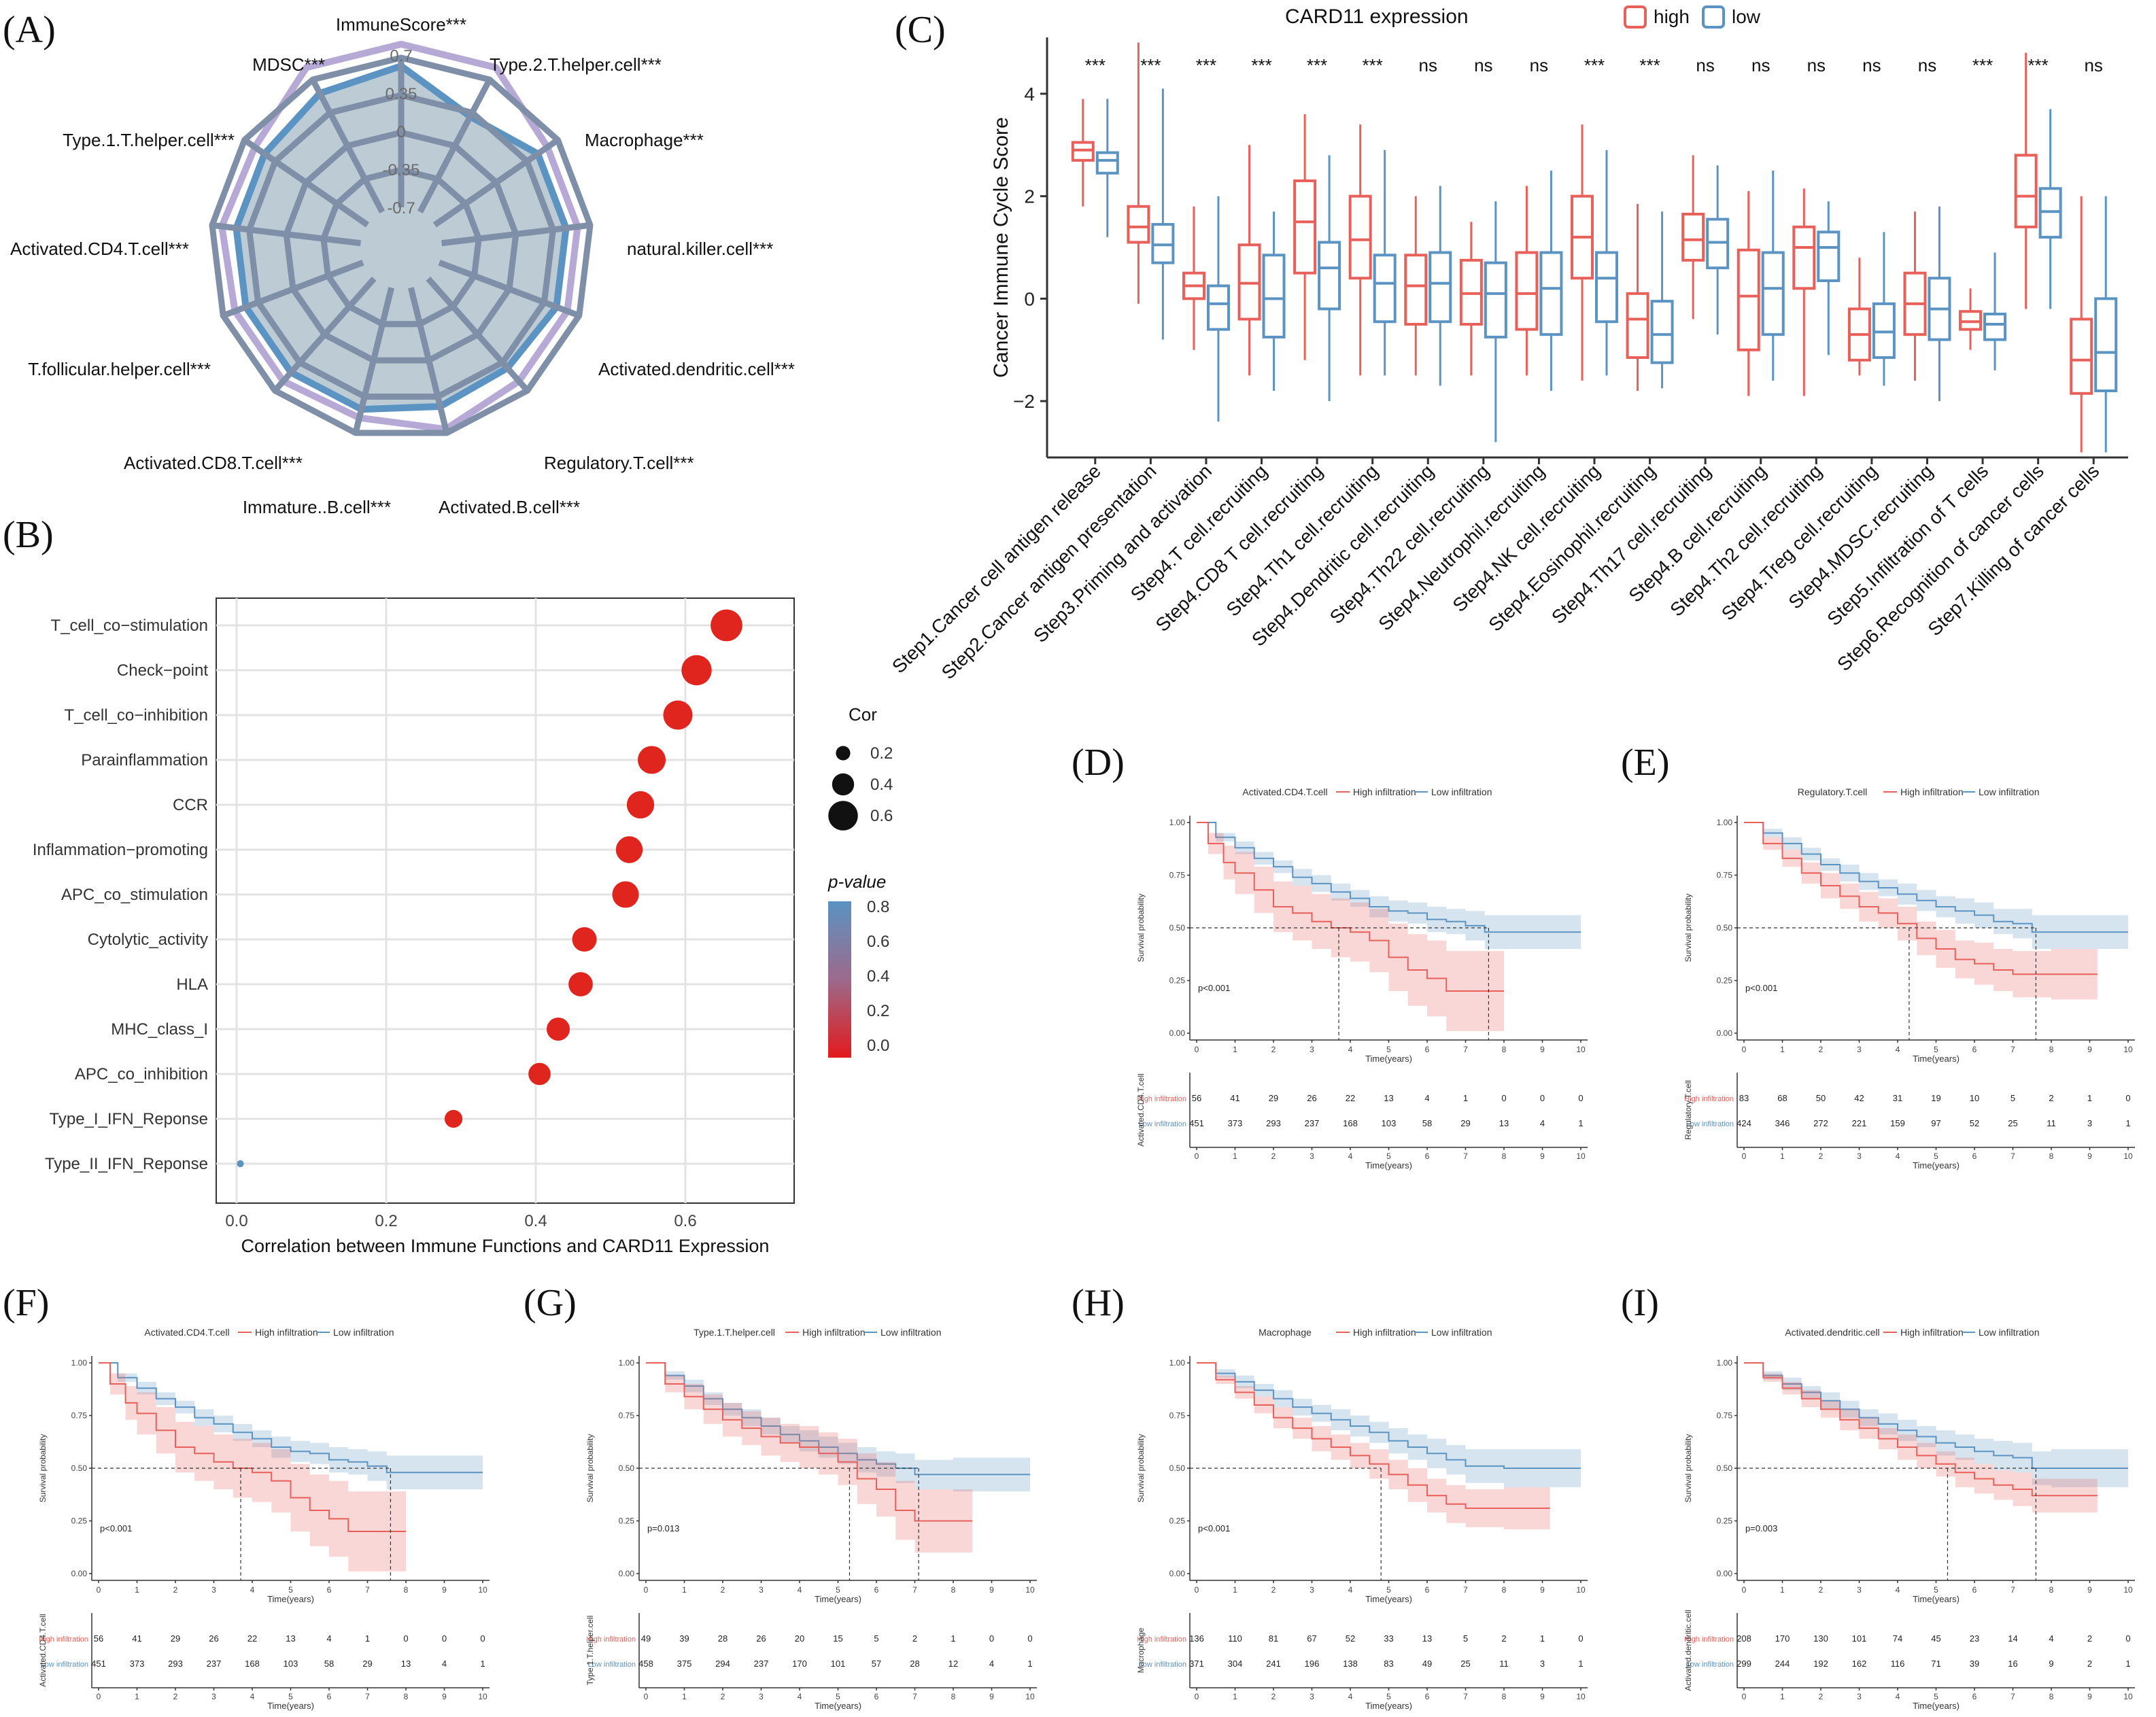 The height and width of the screenshot is (1717, 2156). What do you see at coordinates (367, 1664) in the screenshot?
I see `risk-count-low: 29` at bounding box center [367, 1664].